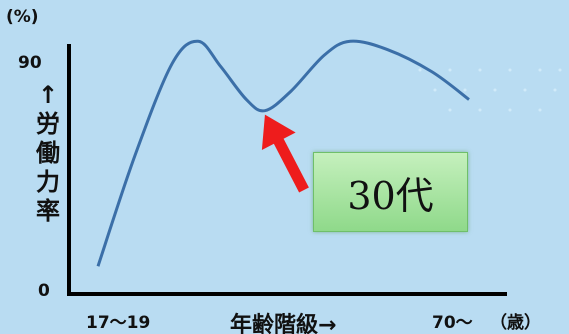  I want to click on arrow-shaft, so click(290, 164).